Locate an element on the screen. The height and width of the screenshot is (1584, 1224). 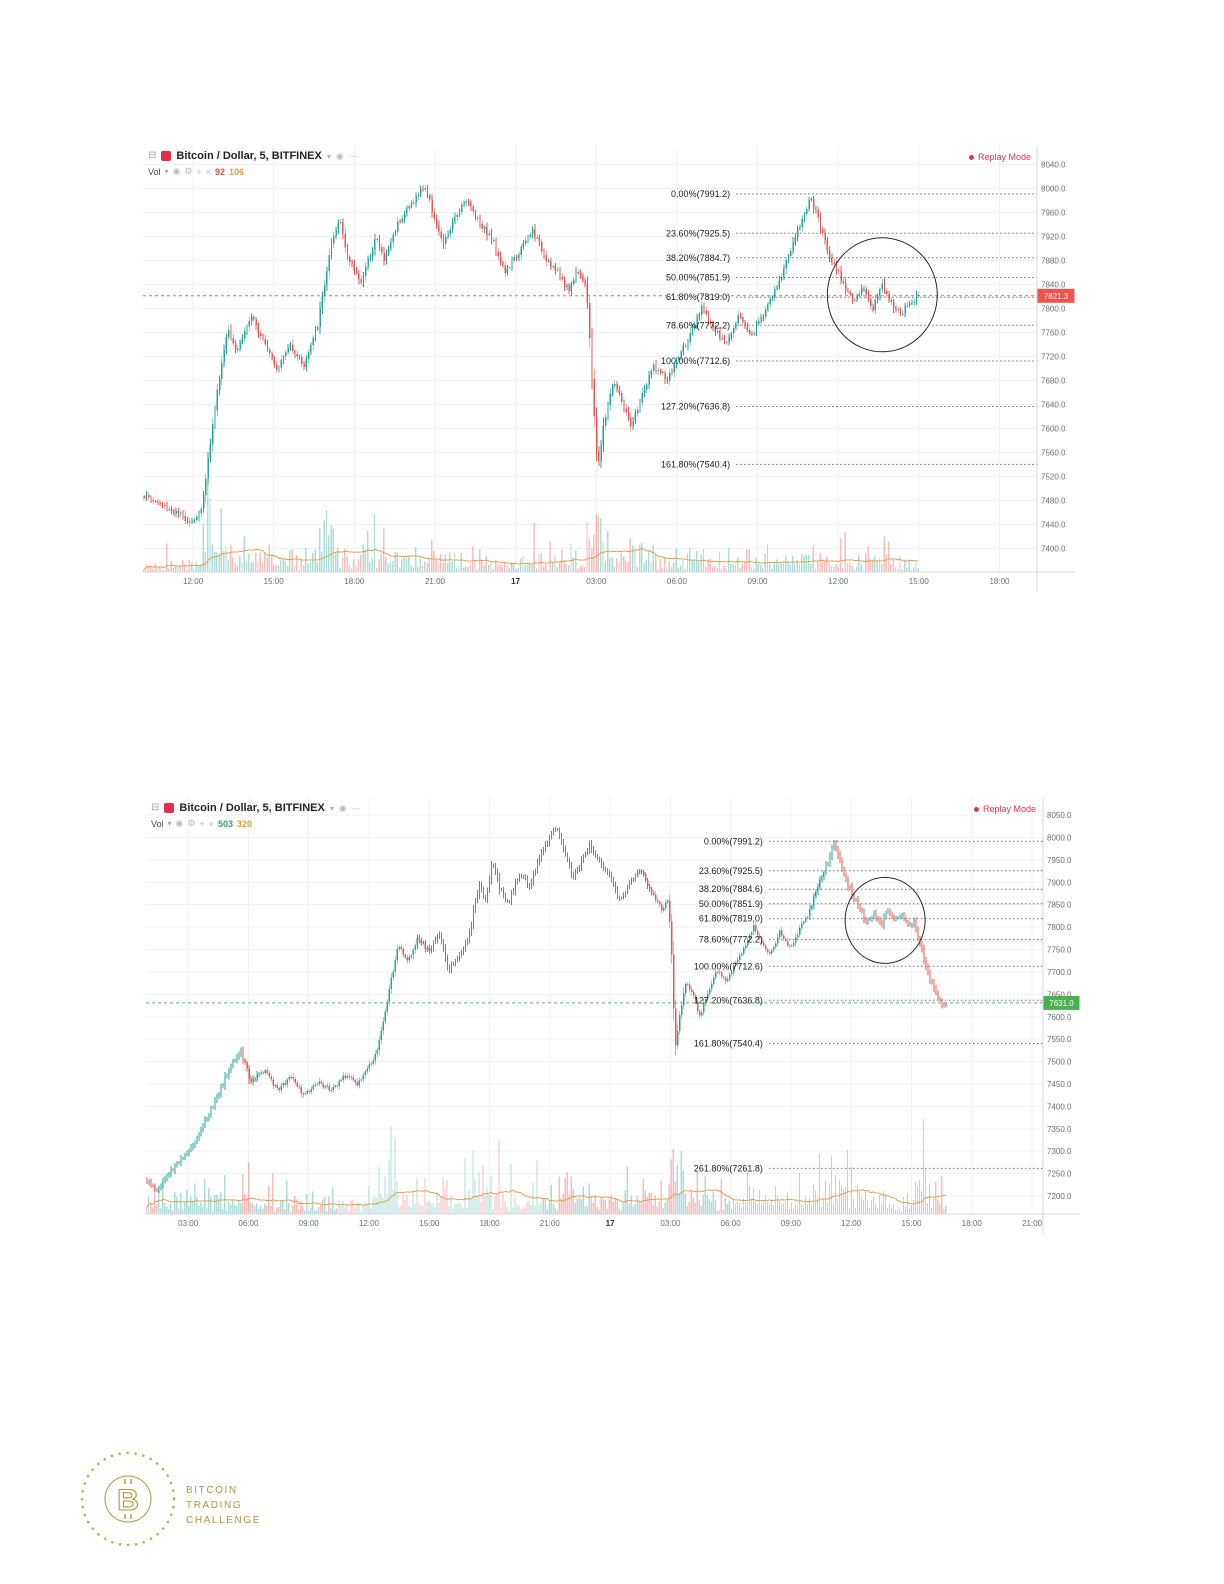
svg-text: 09:00 is located at coordinates (791, 1223).